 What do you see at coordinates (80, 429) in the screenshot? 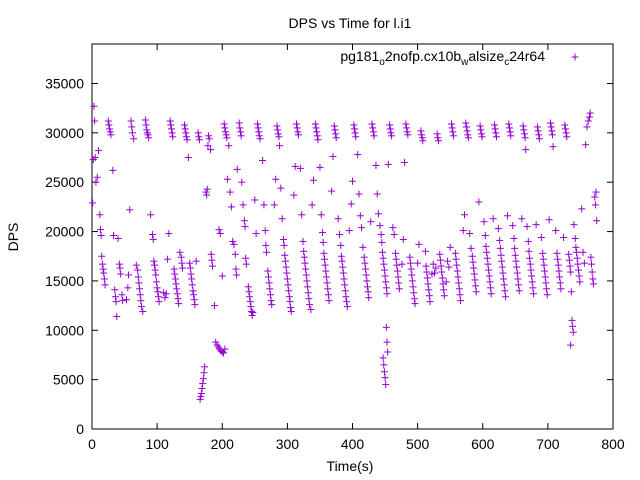
I see `y-tick-label: 0` at bounding box center [80, 429].